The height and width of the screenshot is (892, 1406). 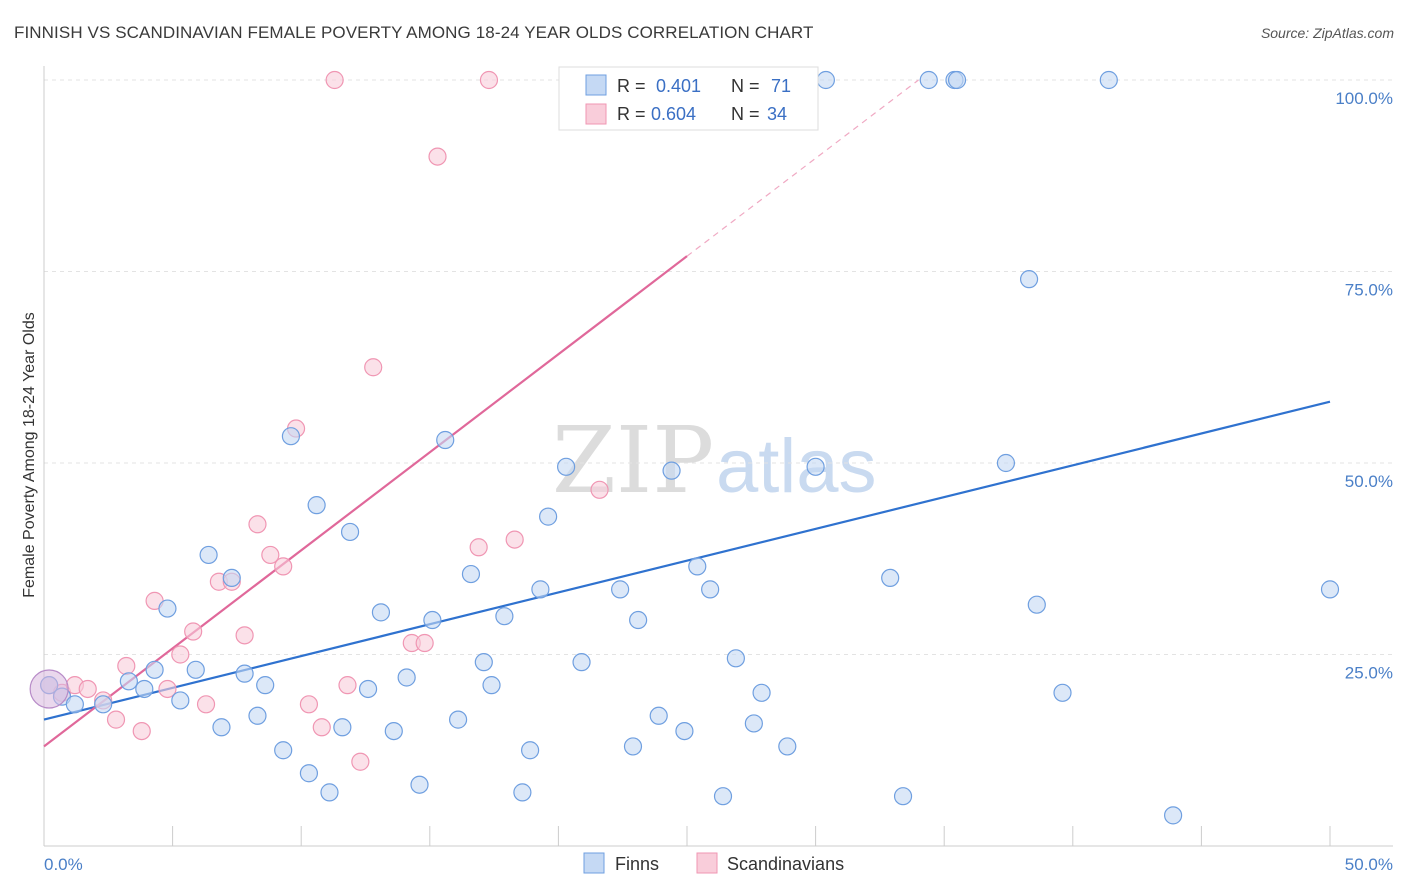 What do you see at coordinates (594, 863) in the screenshot?
I see `series-legend-swatch-finns` at bounding box center [594, 863].